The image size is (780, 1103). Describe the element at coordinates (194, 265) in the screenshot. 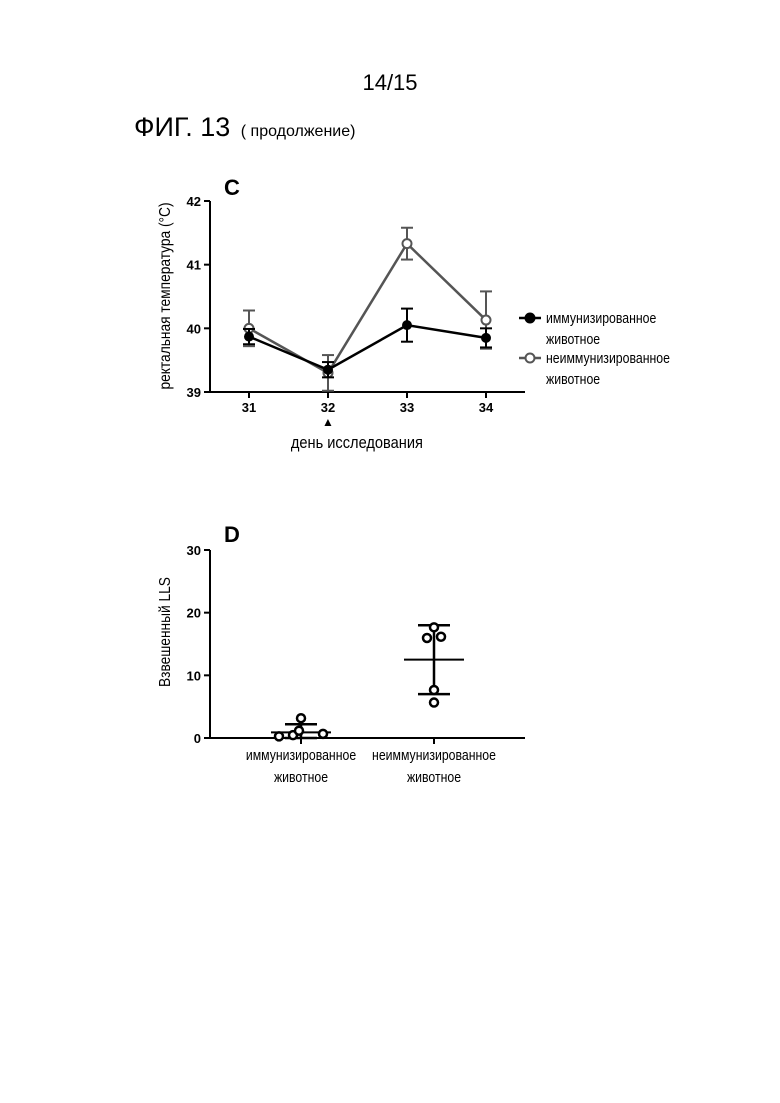

I see `panel-c-y-tick-label: 41` at that location.